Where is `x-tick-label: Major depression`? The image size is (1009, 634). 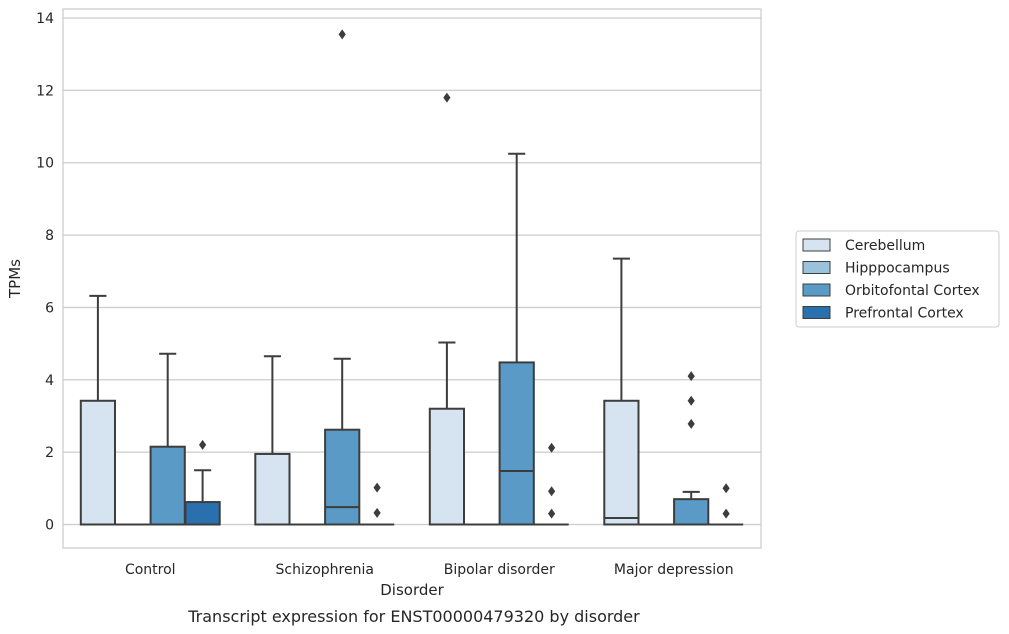
x-tick-label: Major depression is located at coordinates (674, 570).